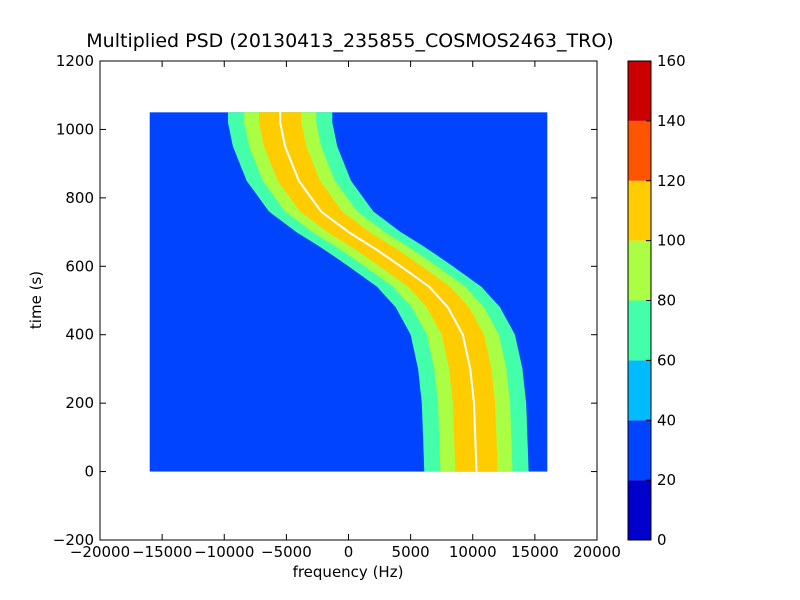  What do you see at coordinates (666, 420) in the screenshot?
I see `colorbar-tick-label: 40` at bounding box center [666, 420].